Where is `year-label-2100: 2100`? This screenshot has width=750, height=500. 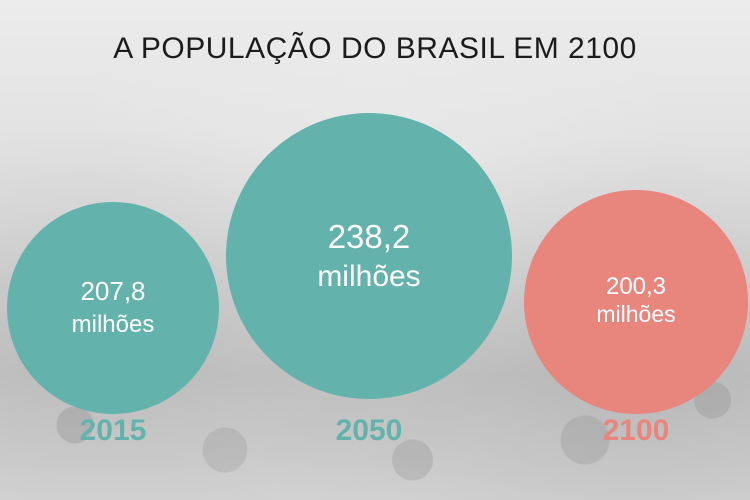 year-label-2100: 2100 is located at coordinates (636, 430).